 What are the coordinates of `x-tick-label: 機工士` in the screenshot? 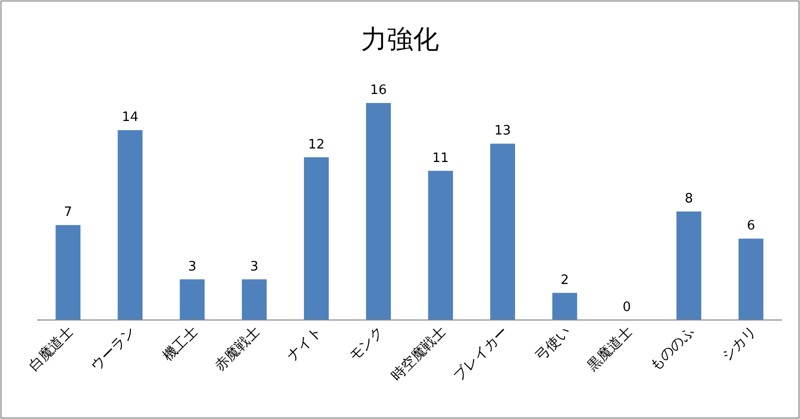 It's located at (181, 344).